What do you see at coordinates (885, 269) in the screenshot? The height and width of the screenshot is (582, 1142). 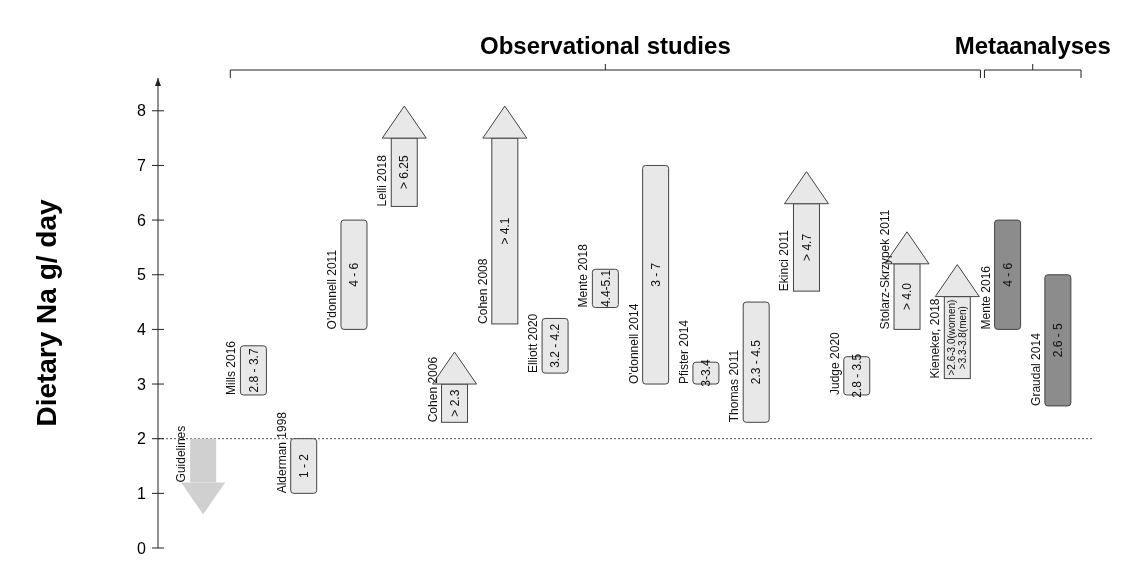 I see `x-tick-label: Stolarz-Skrzypek 2011` at bounding box center [885, 269].